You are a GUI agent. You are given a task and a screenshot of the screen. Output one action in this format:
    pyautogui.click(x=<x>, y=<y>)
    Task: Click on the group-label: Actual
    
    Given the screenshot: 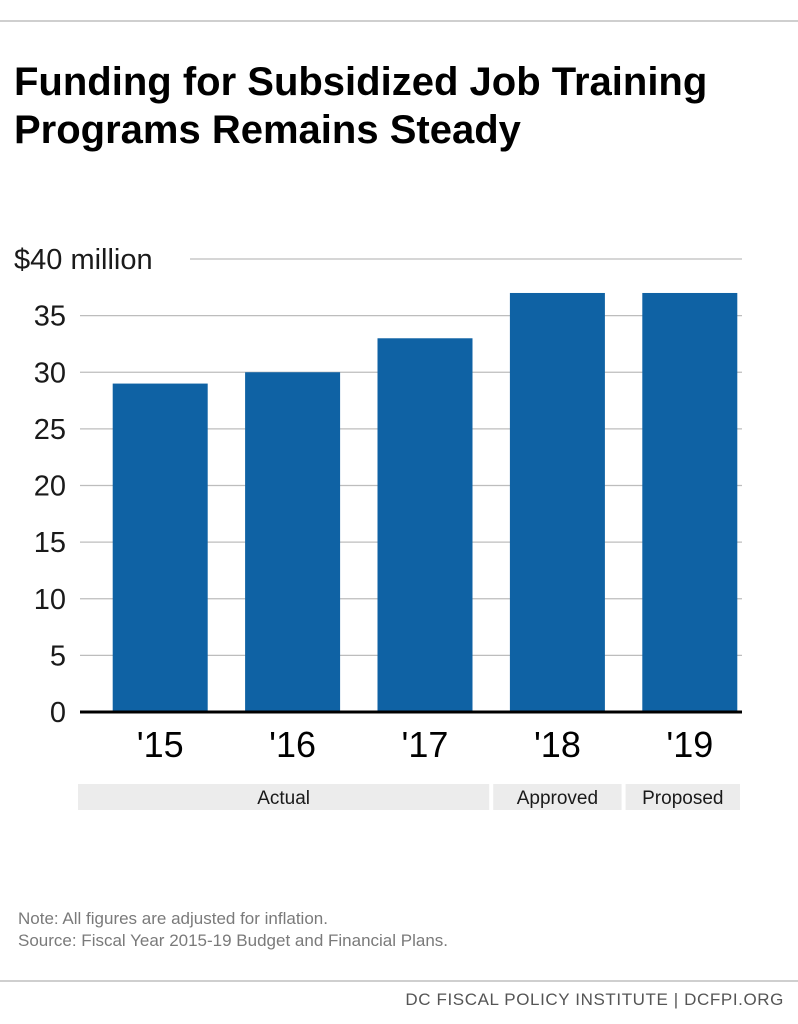 What is the action you would take?
    pyautogui.click(x=283, y=798)
    